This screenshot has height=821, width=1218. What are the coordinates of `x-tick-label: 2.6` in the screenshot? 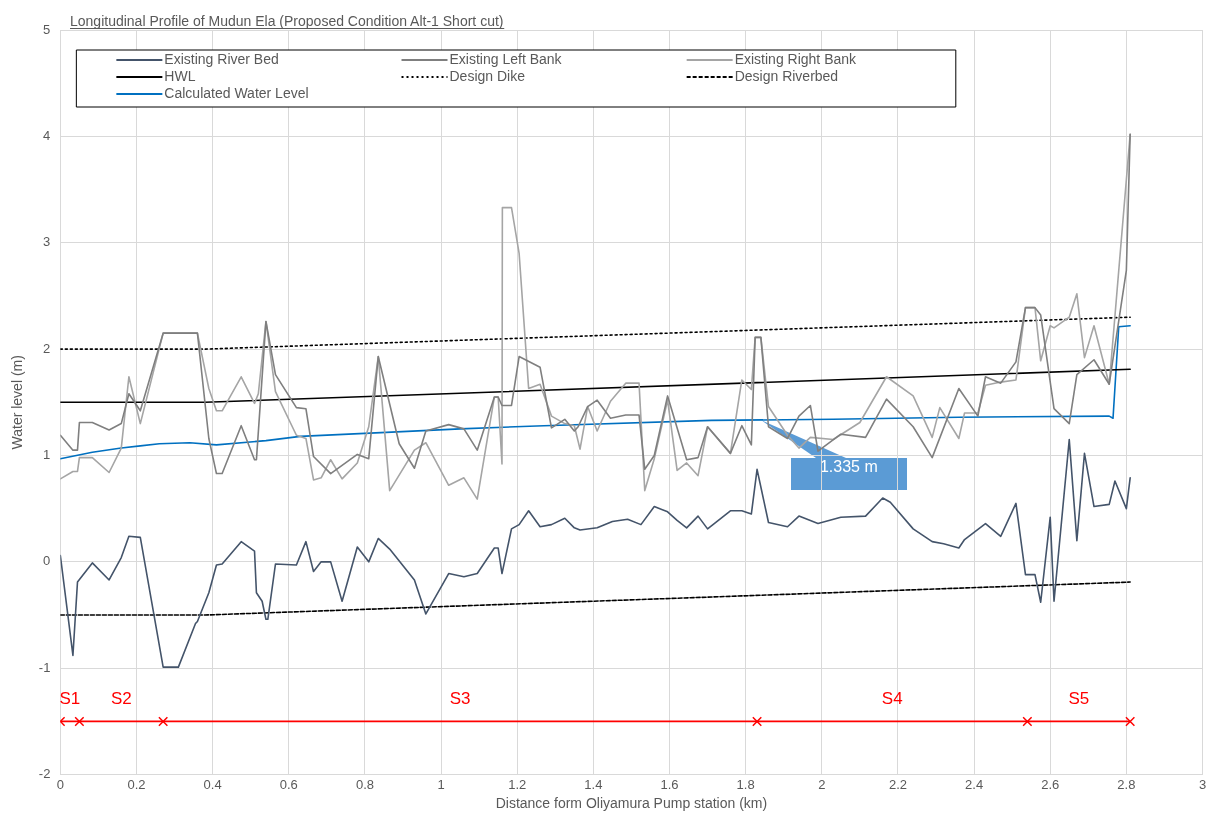 It's located at (1050, 784).